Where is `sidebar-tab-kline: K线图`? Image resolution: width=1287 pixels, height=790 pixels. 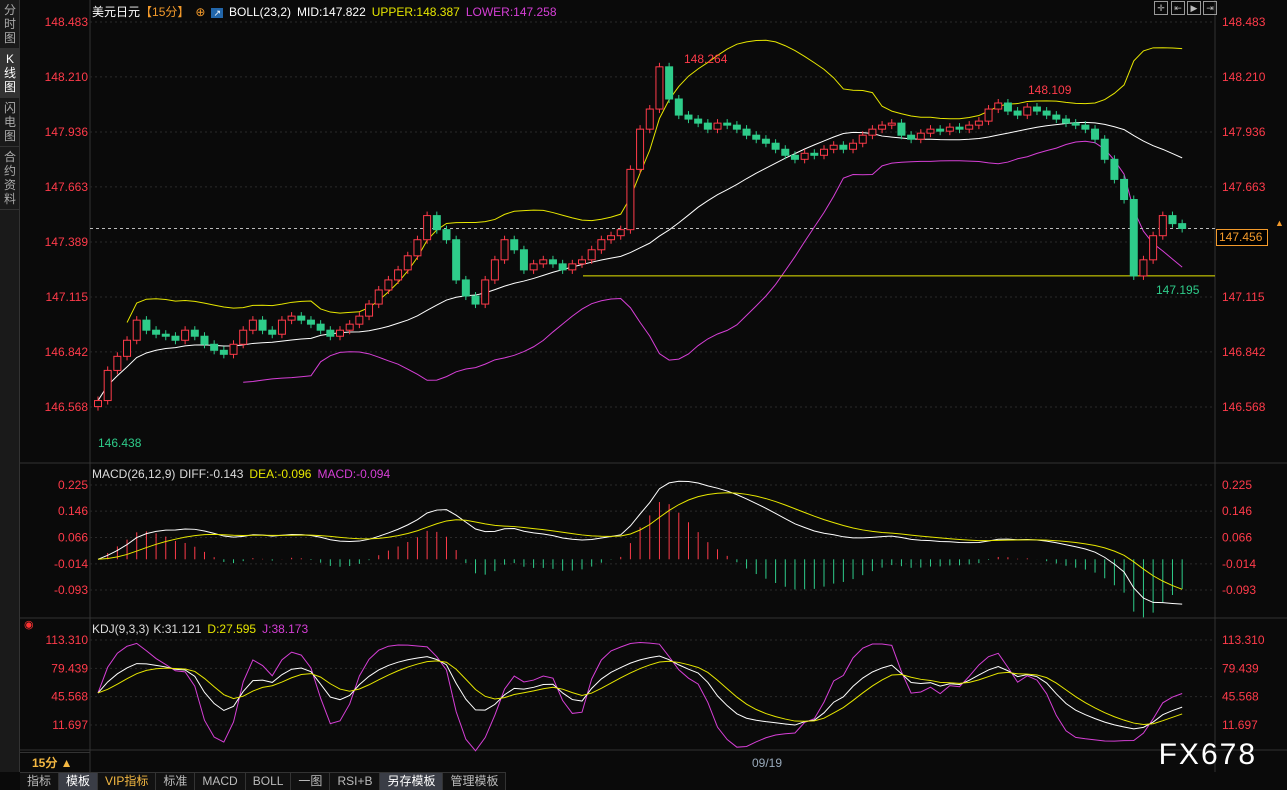 sidebar-tab-kline: K线图 is located at coordinates (10, 73).